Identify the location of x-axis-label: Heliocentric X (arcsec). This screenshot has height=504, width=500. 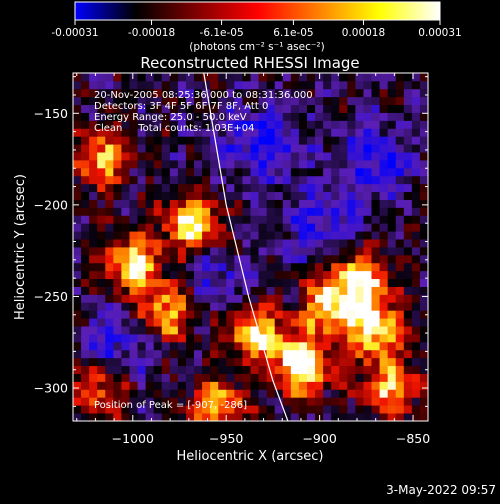
(250, 456).